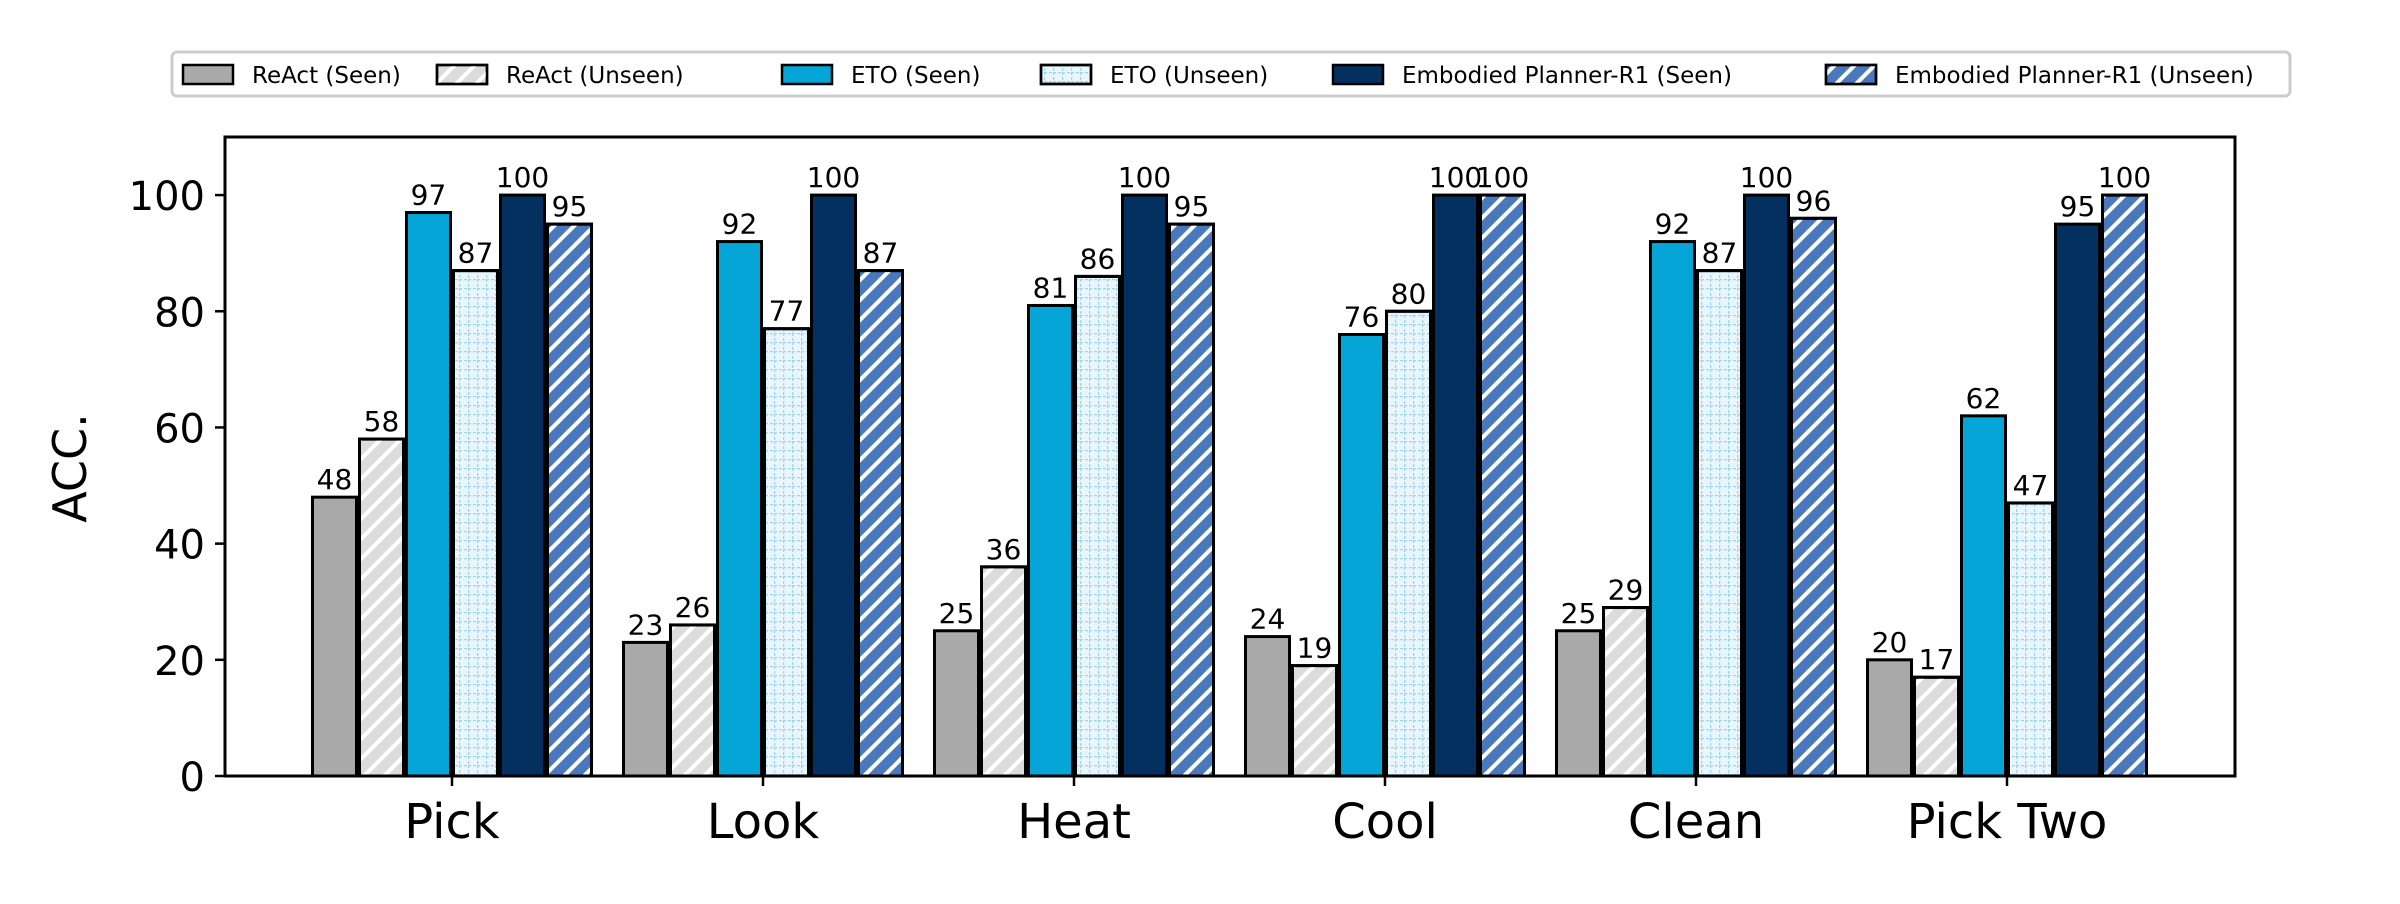  What do you see at coordinates (179, 546) in the screenshot?
I see `y-tick-label: 40` at bounding box center [179, 546].